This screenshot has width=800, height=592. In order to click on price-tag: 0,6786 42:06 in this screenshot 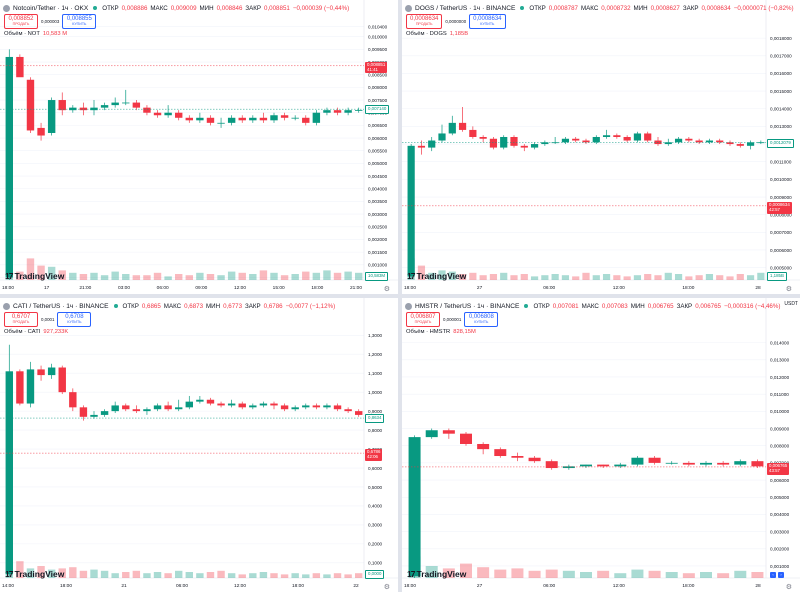, I will do `click(374, 455)`.